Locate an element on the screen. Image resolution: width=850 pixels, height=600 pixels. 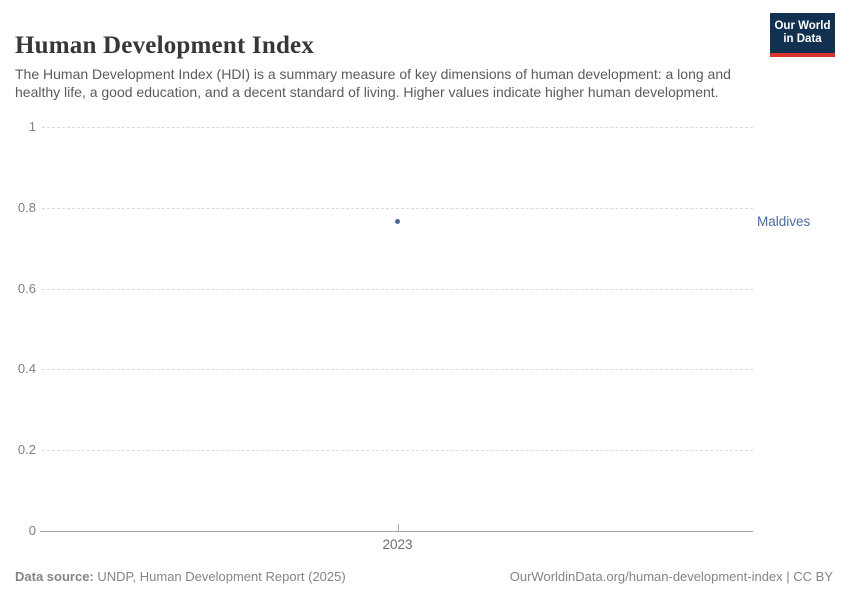
page-title: Human Development Index is located at coordinates (165, 45).